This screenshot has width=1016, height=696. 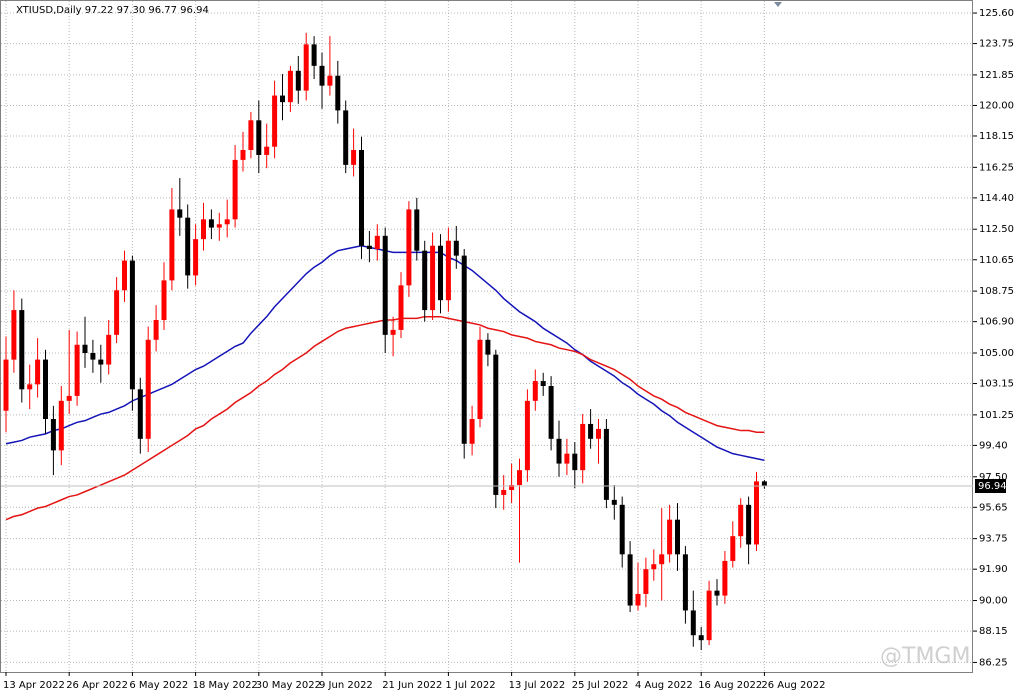 I want to click on y-tick-label: 99.40, so click(x=993, y=445).